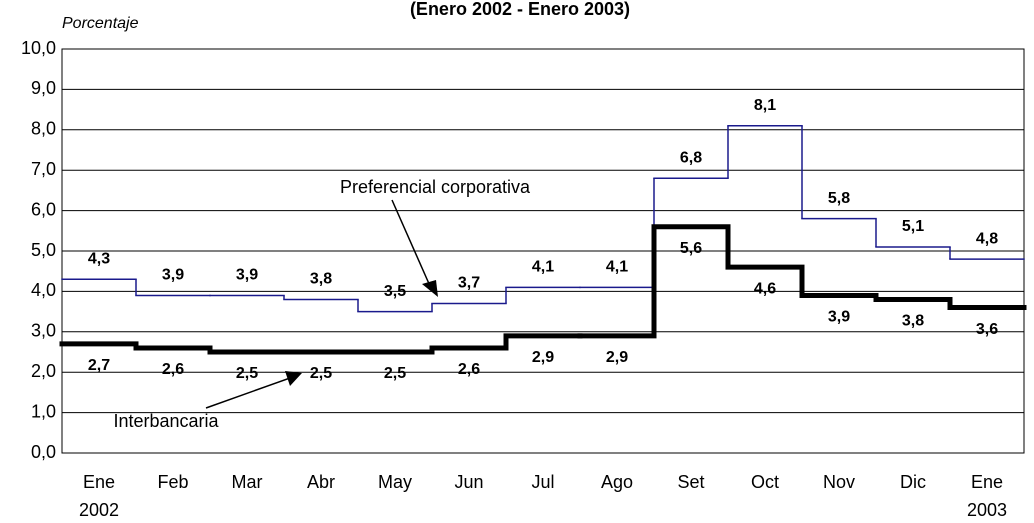 Image resolution: width=1034 pixels, height=523 pixels. Describe the element at coordinates (468, 482) in the screenshot. I see `x-tick-label: Jun` at that location.